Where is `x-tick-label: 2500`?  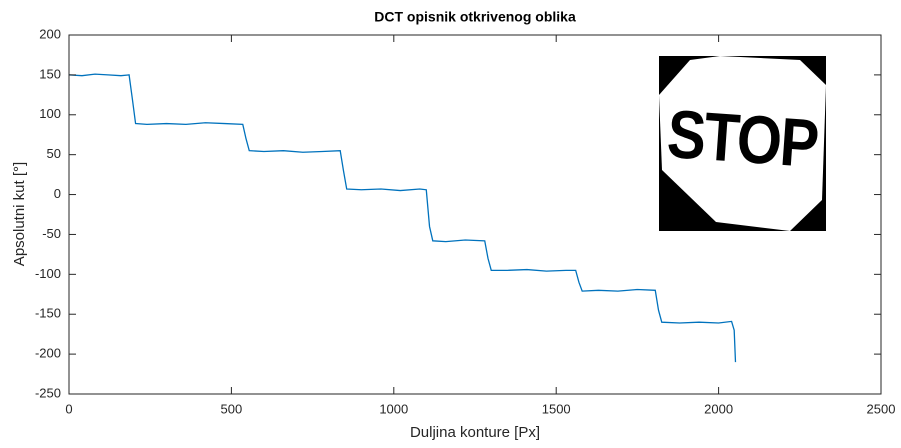 x-tick-label: 2500 is located at coordinates (881, 408).